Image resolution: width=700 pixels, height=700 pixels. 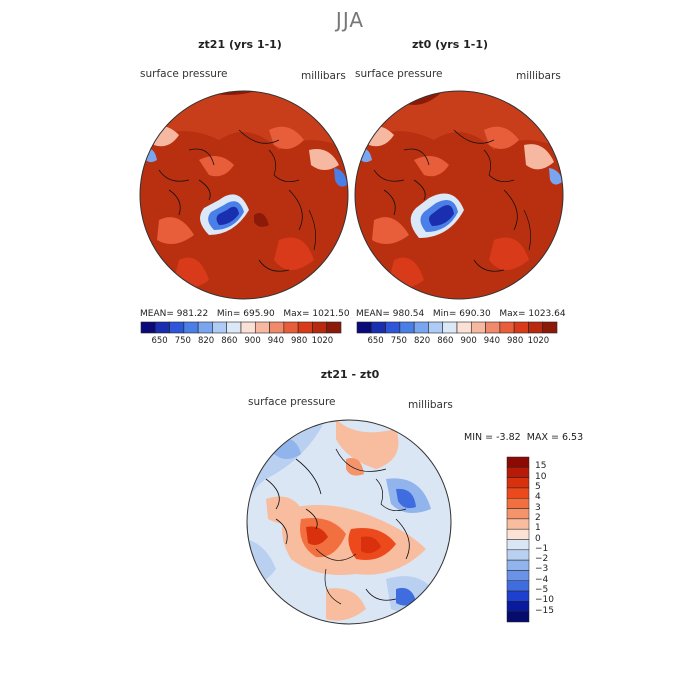 I want to click on colorbar-difference, so click(x=518, y=539).